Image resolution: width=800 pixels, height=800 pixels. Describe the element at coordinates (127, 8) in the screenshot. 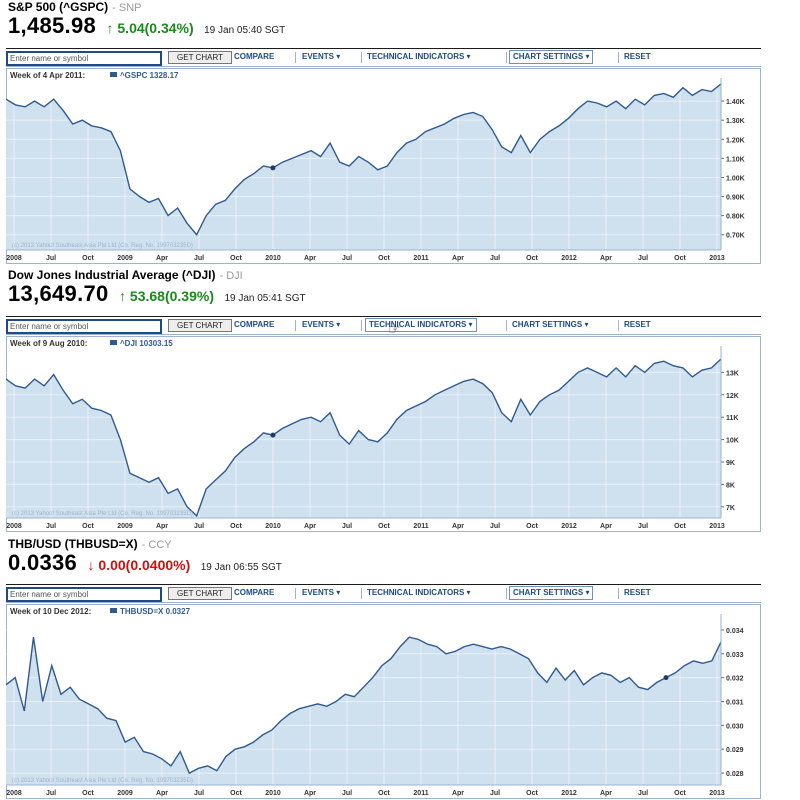

I see `exchange-label: - SNP` at that location.